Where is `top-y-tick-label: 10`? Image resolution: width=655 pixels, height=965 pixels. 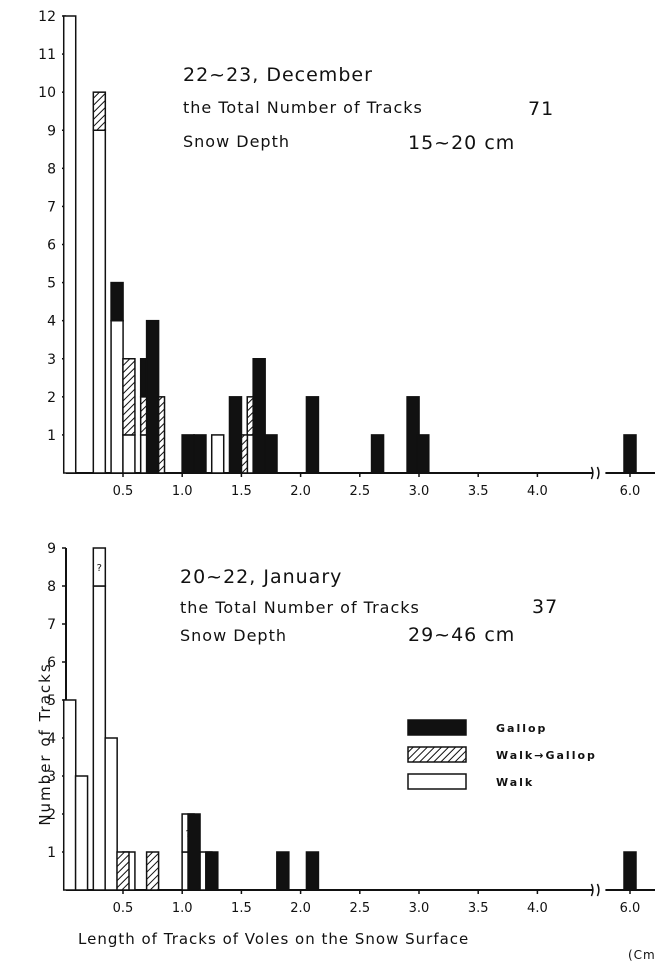 top-y-tick-label: 10 is located at coordinates (47, 93).